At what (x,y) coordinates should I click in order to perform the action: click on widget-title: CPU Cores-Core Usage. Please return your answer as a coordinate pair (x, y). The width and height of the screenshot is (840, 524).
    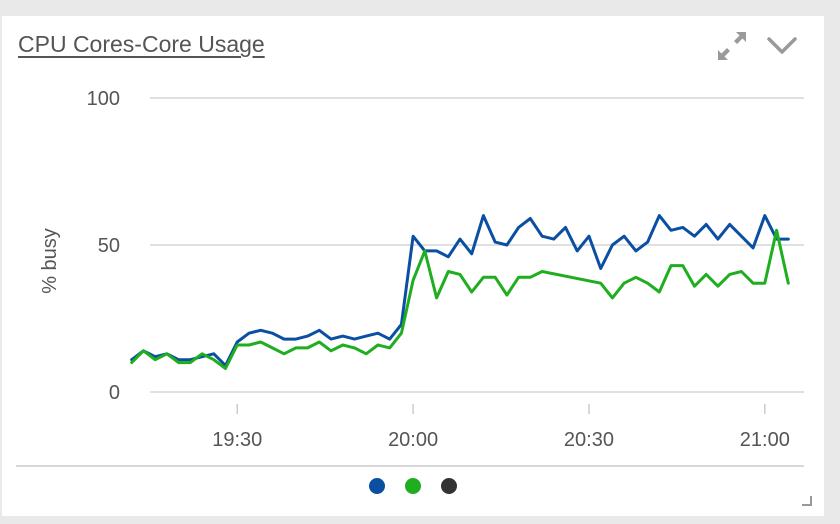
    Looking at the image, I should click on (141, 44).